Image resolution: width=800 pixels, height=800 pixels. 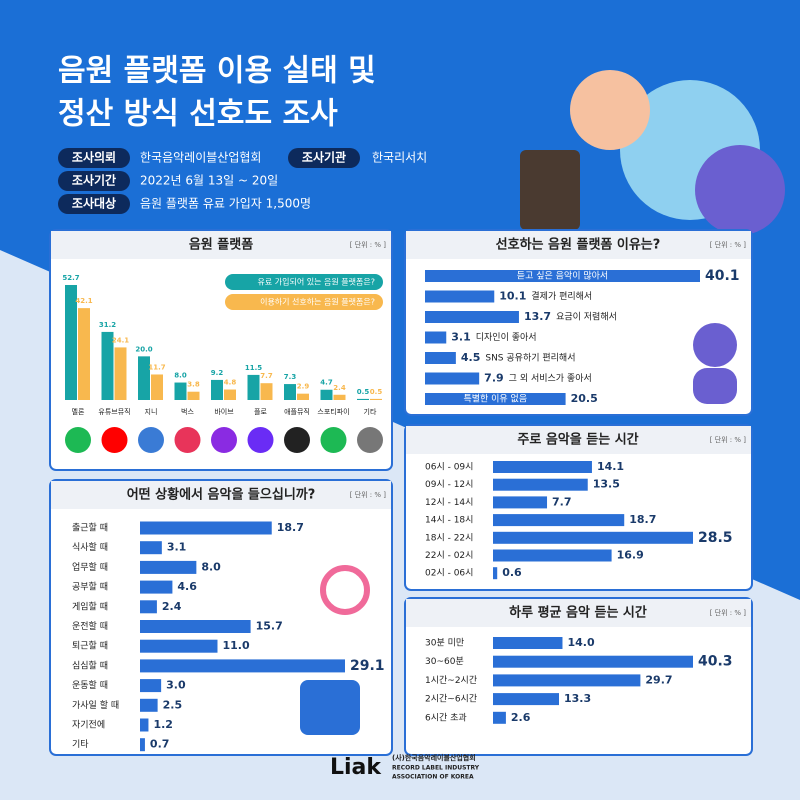 I want to click on y-tick-label: 운동할 때, so click(x=90, y=685).